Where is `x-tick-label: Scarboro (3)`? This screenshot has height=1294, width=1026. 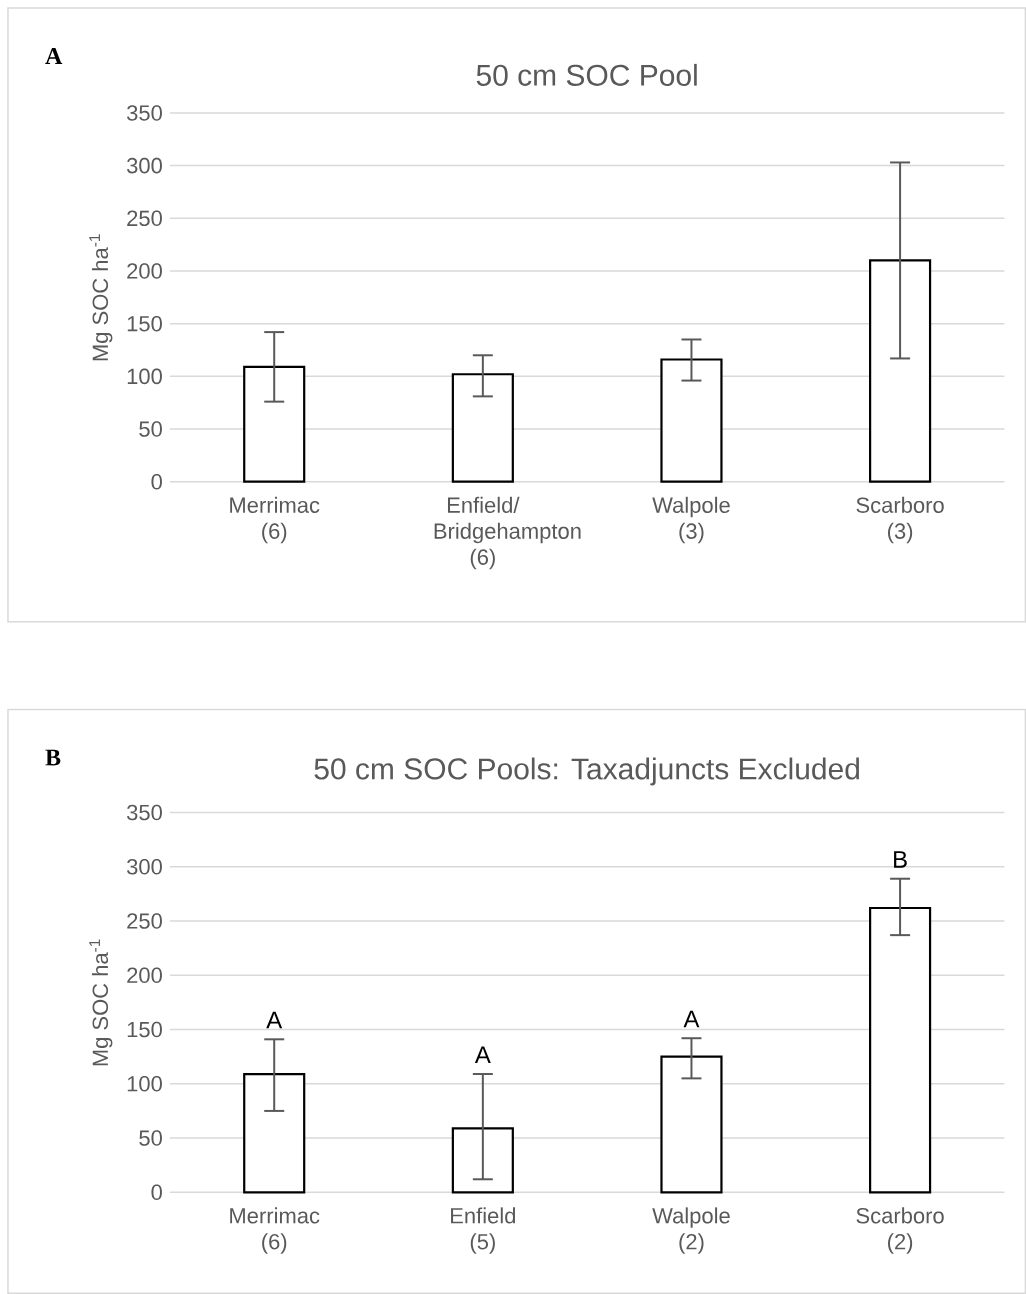 x-tick-label: Scarboro (3) is located at coordinates (900, 520).